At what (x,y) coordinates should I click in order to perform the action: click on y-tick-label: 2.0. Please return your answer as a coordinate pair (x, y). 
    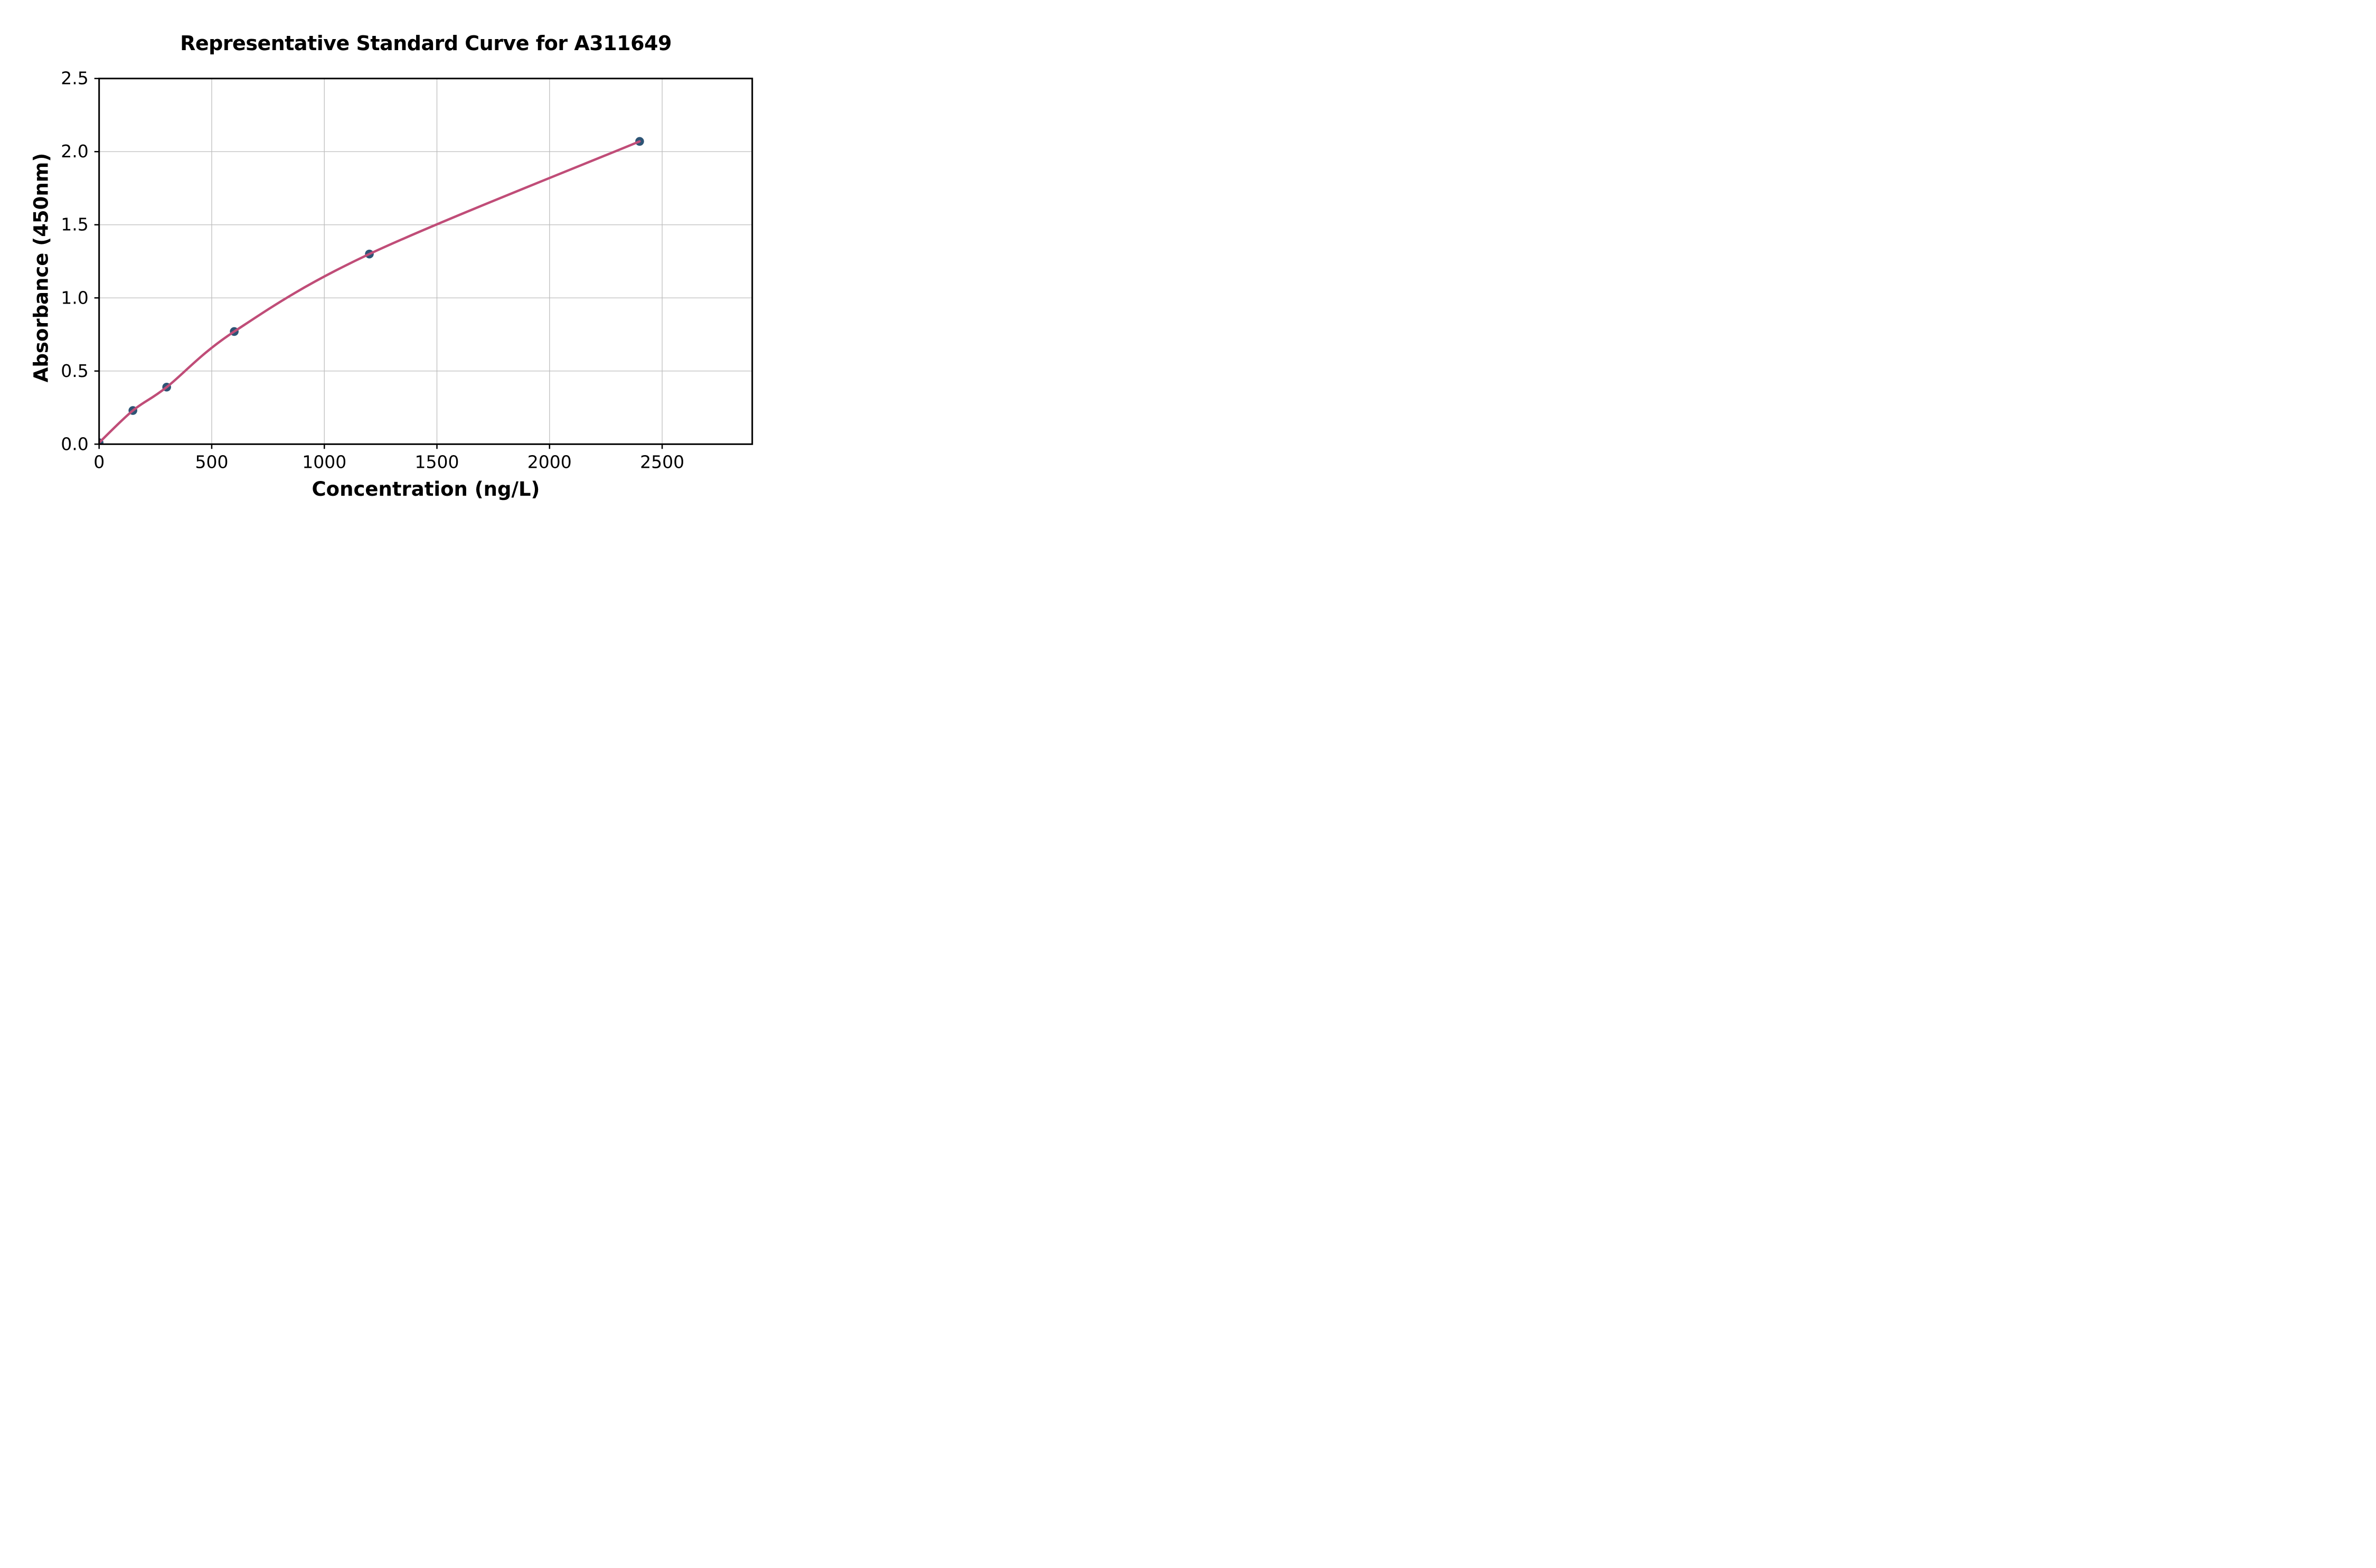
    Looking at the image, I should click on (74, 152).